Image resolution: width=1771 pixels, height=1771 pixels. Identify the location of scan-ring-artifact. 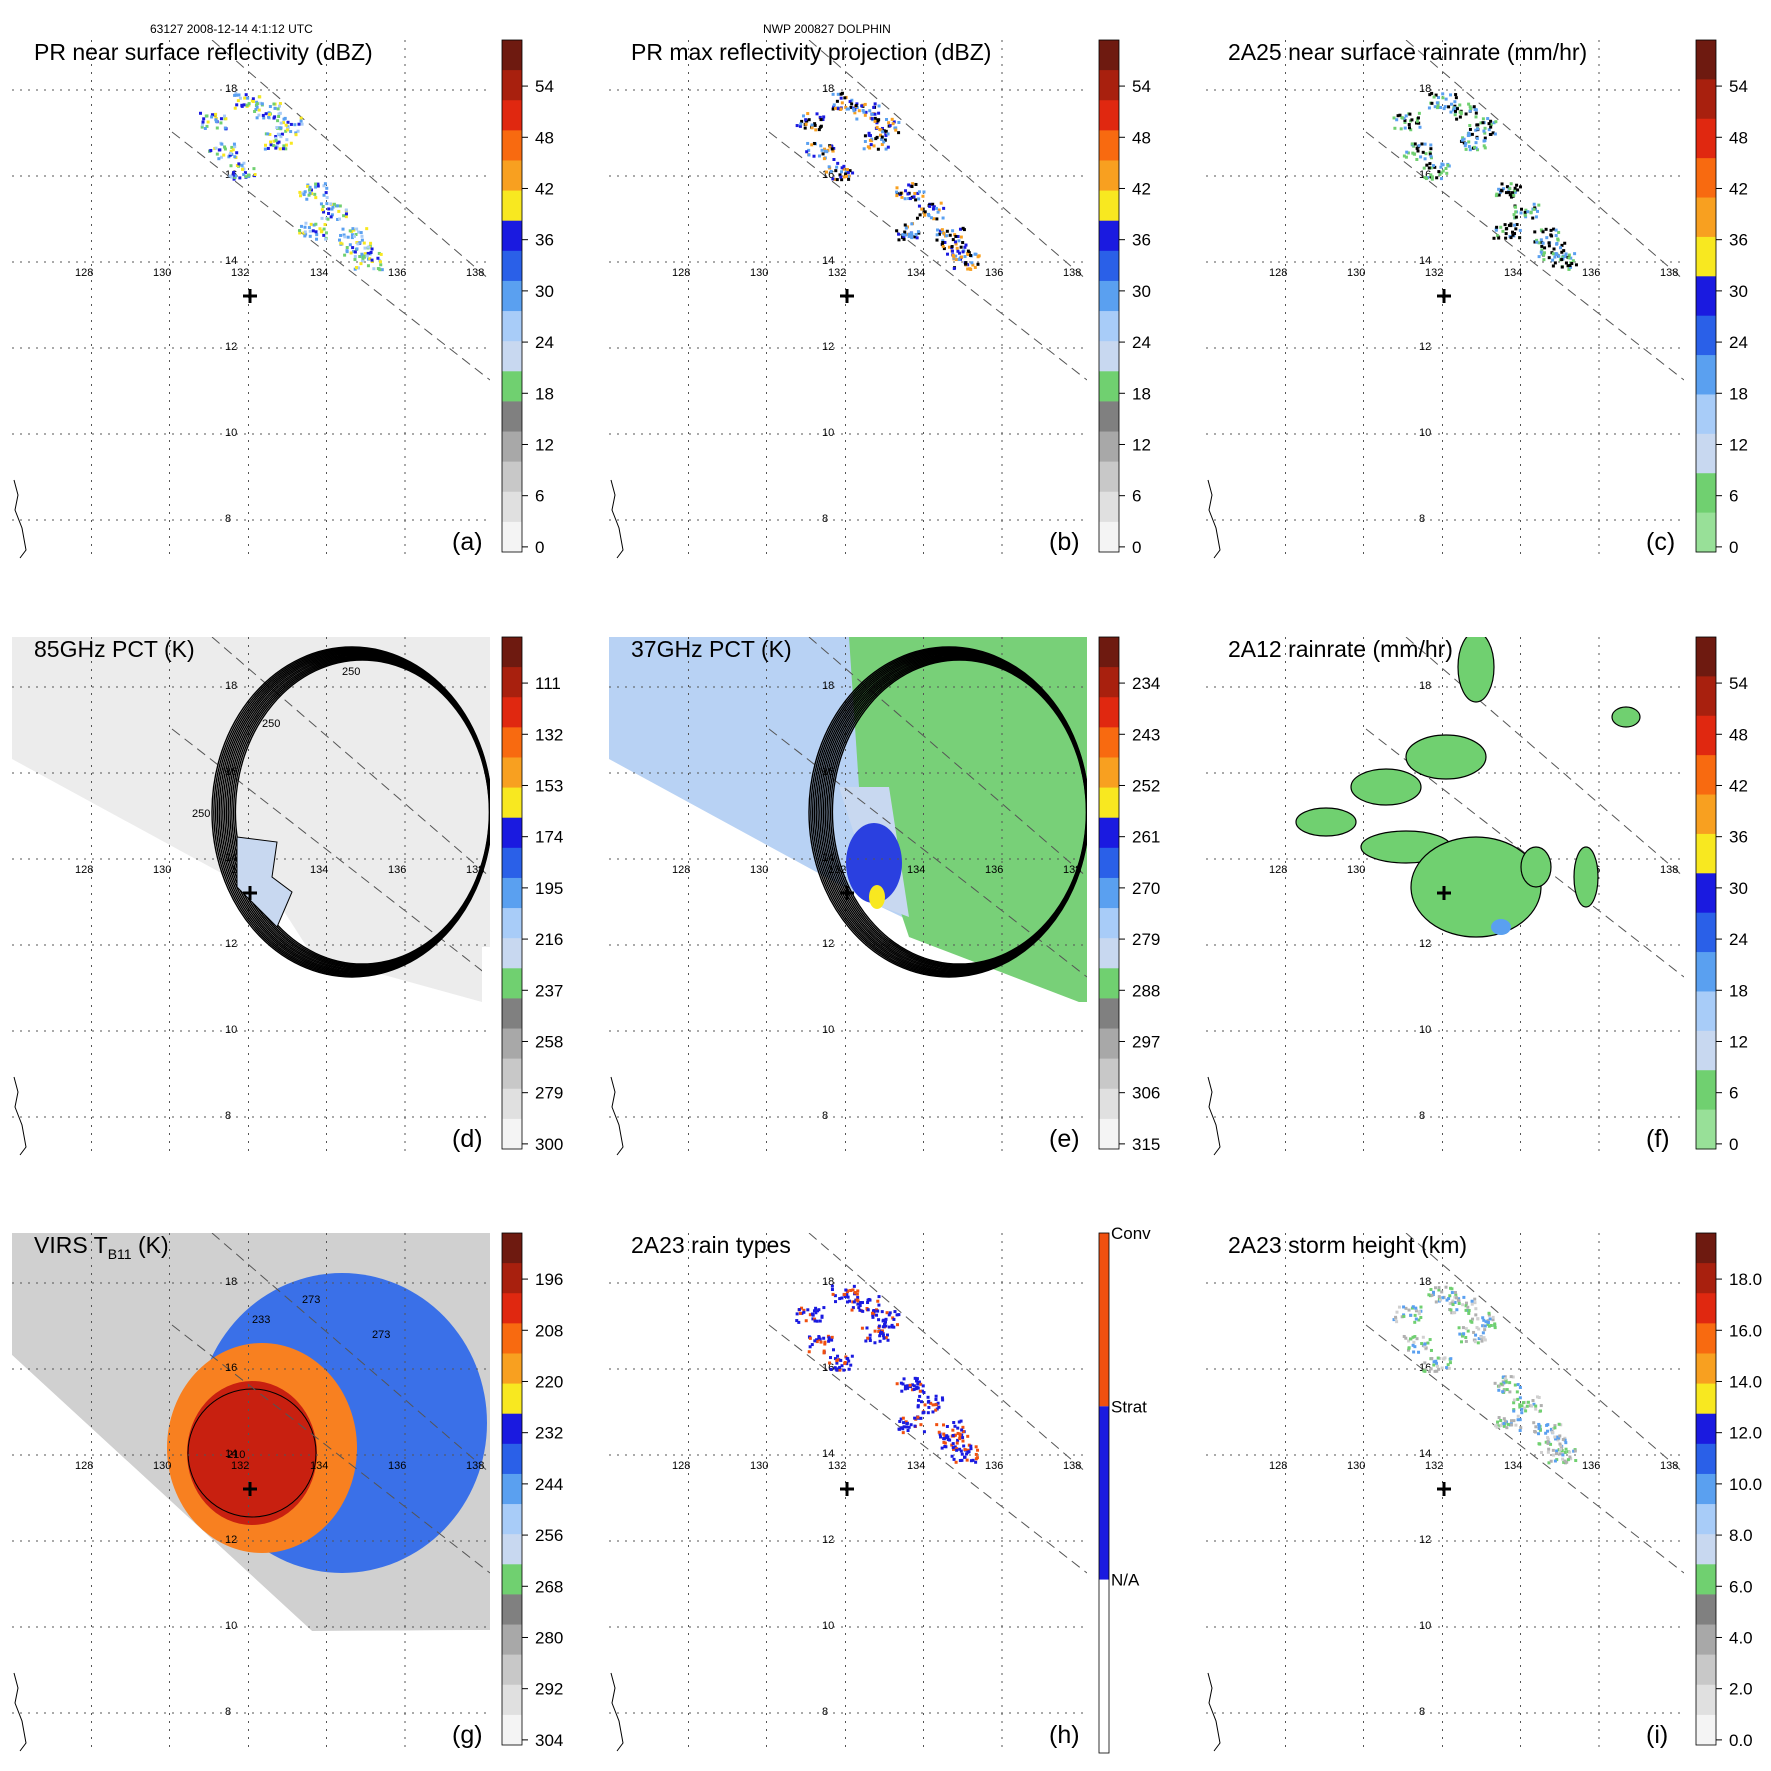
(947, 812).